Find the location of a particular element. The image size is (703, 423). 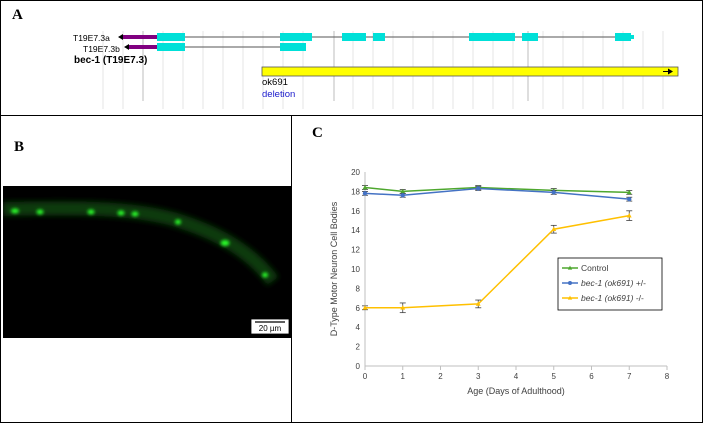

legend-label-suffix: +/- is located at coordinates (639, 283).